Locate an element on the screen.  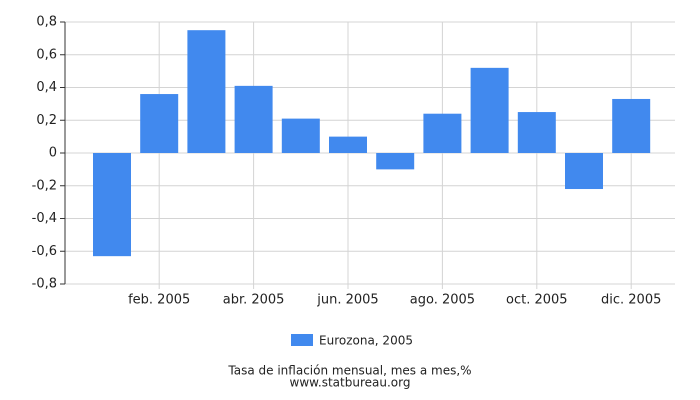
x-tick-label: ago. 2005 is located at coordinates (442, 300).